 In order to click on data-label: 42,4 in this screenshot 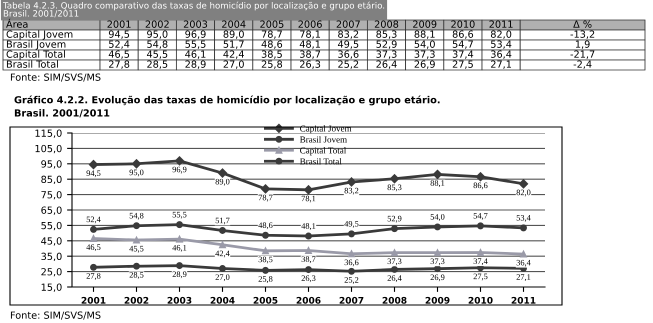, I will do `click(222, 254)`.